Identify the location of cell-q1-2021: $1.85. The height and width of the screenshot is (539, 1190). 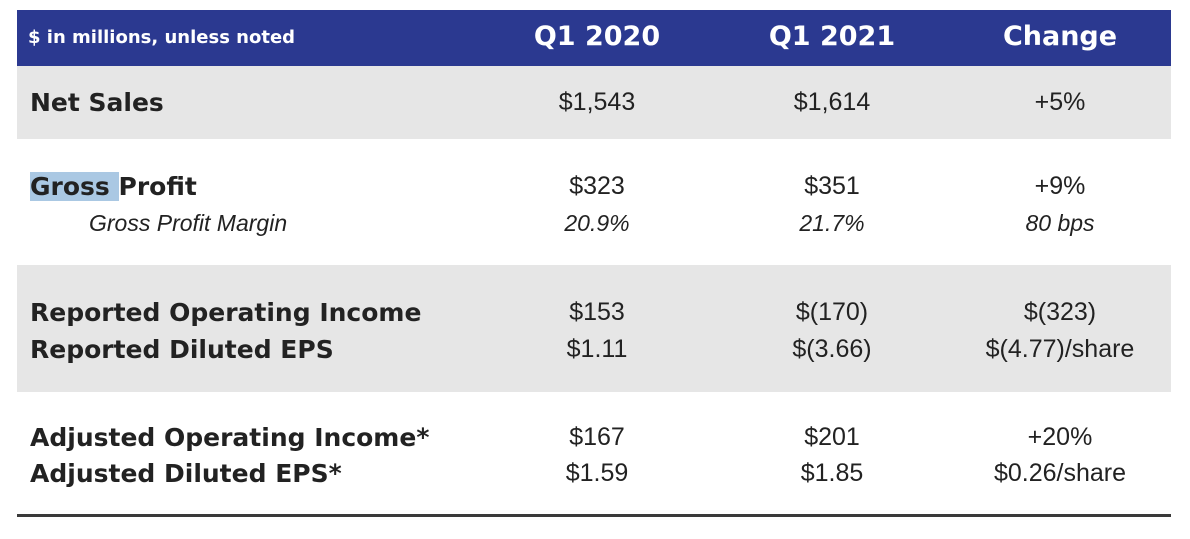
(832, 473).